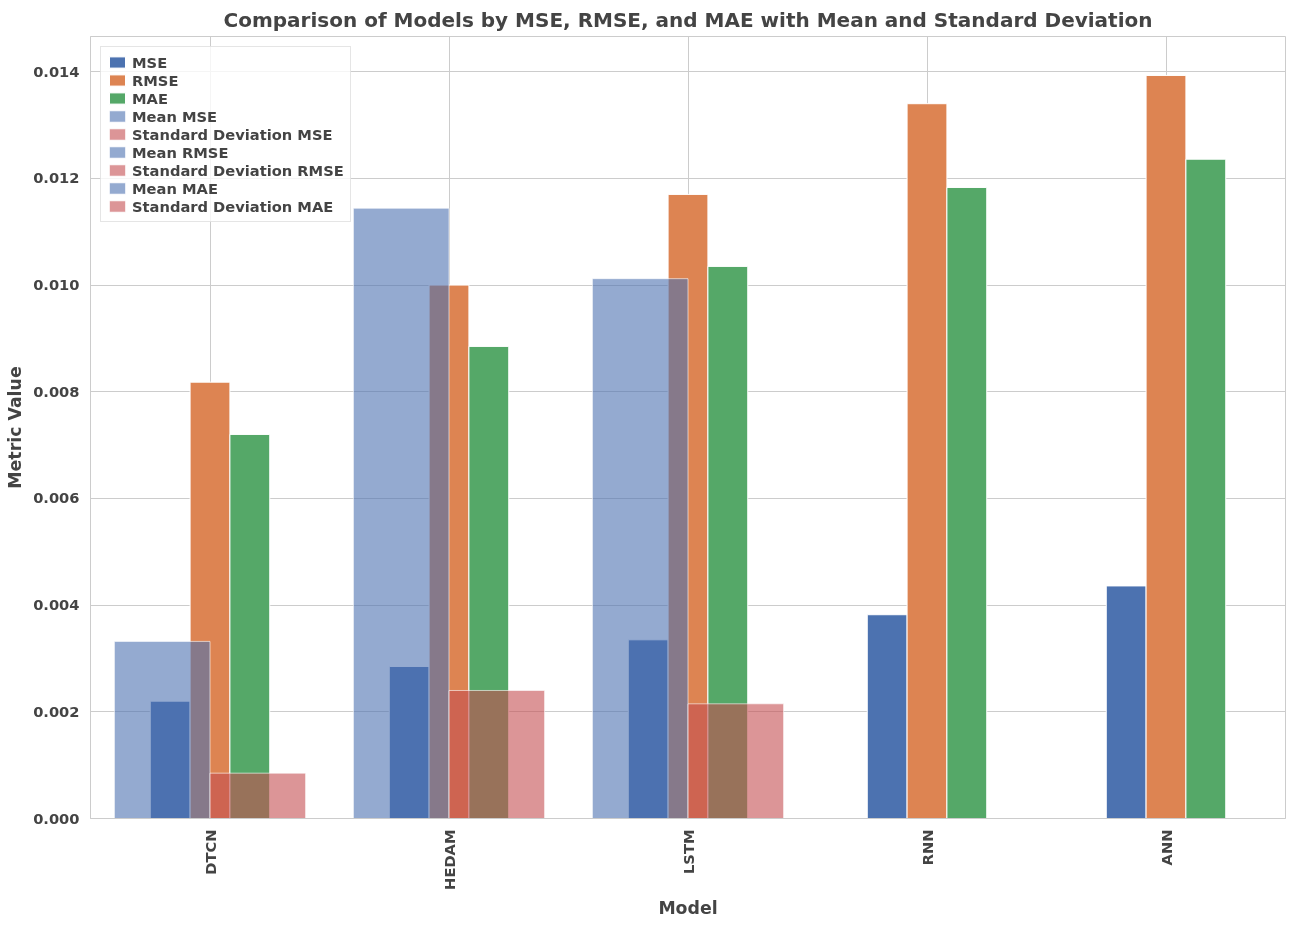 This screenshot has width=1298, height=931. I want to click on legend-label: Mean MSE, so click(175, 116).